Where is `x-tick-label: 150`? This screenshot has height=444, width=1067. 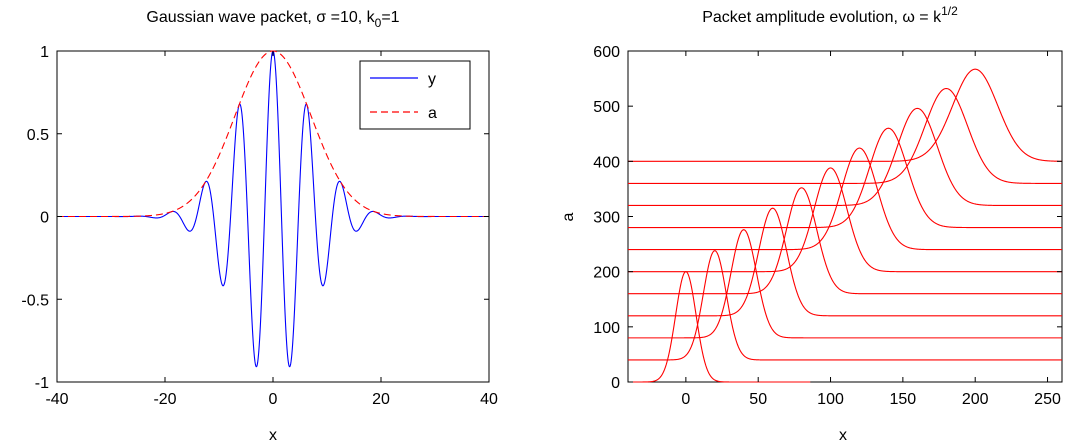
x-tick-label: 150 is located at coordinates (903, 399).